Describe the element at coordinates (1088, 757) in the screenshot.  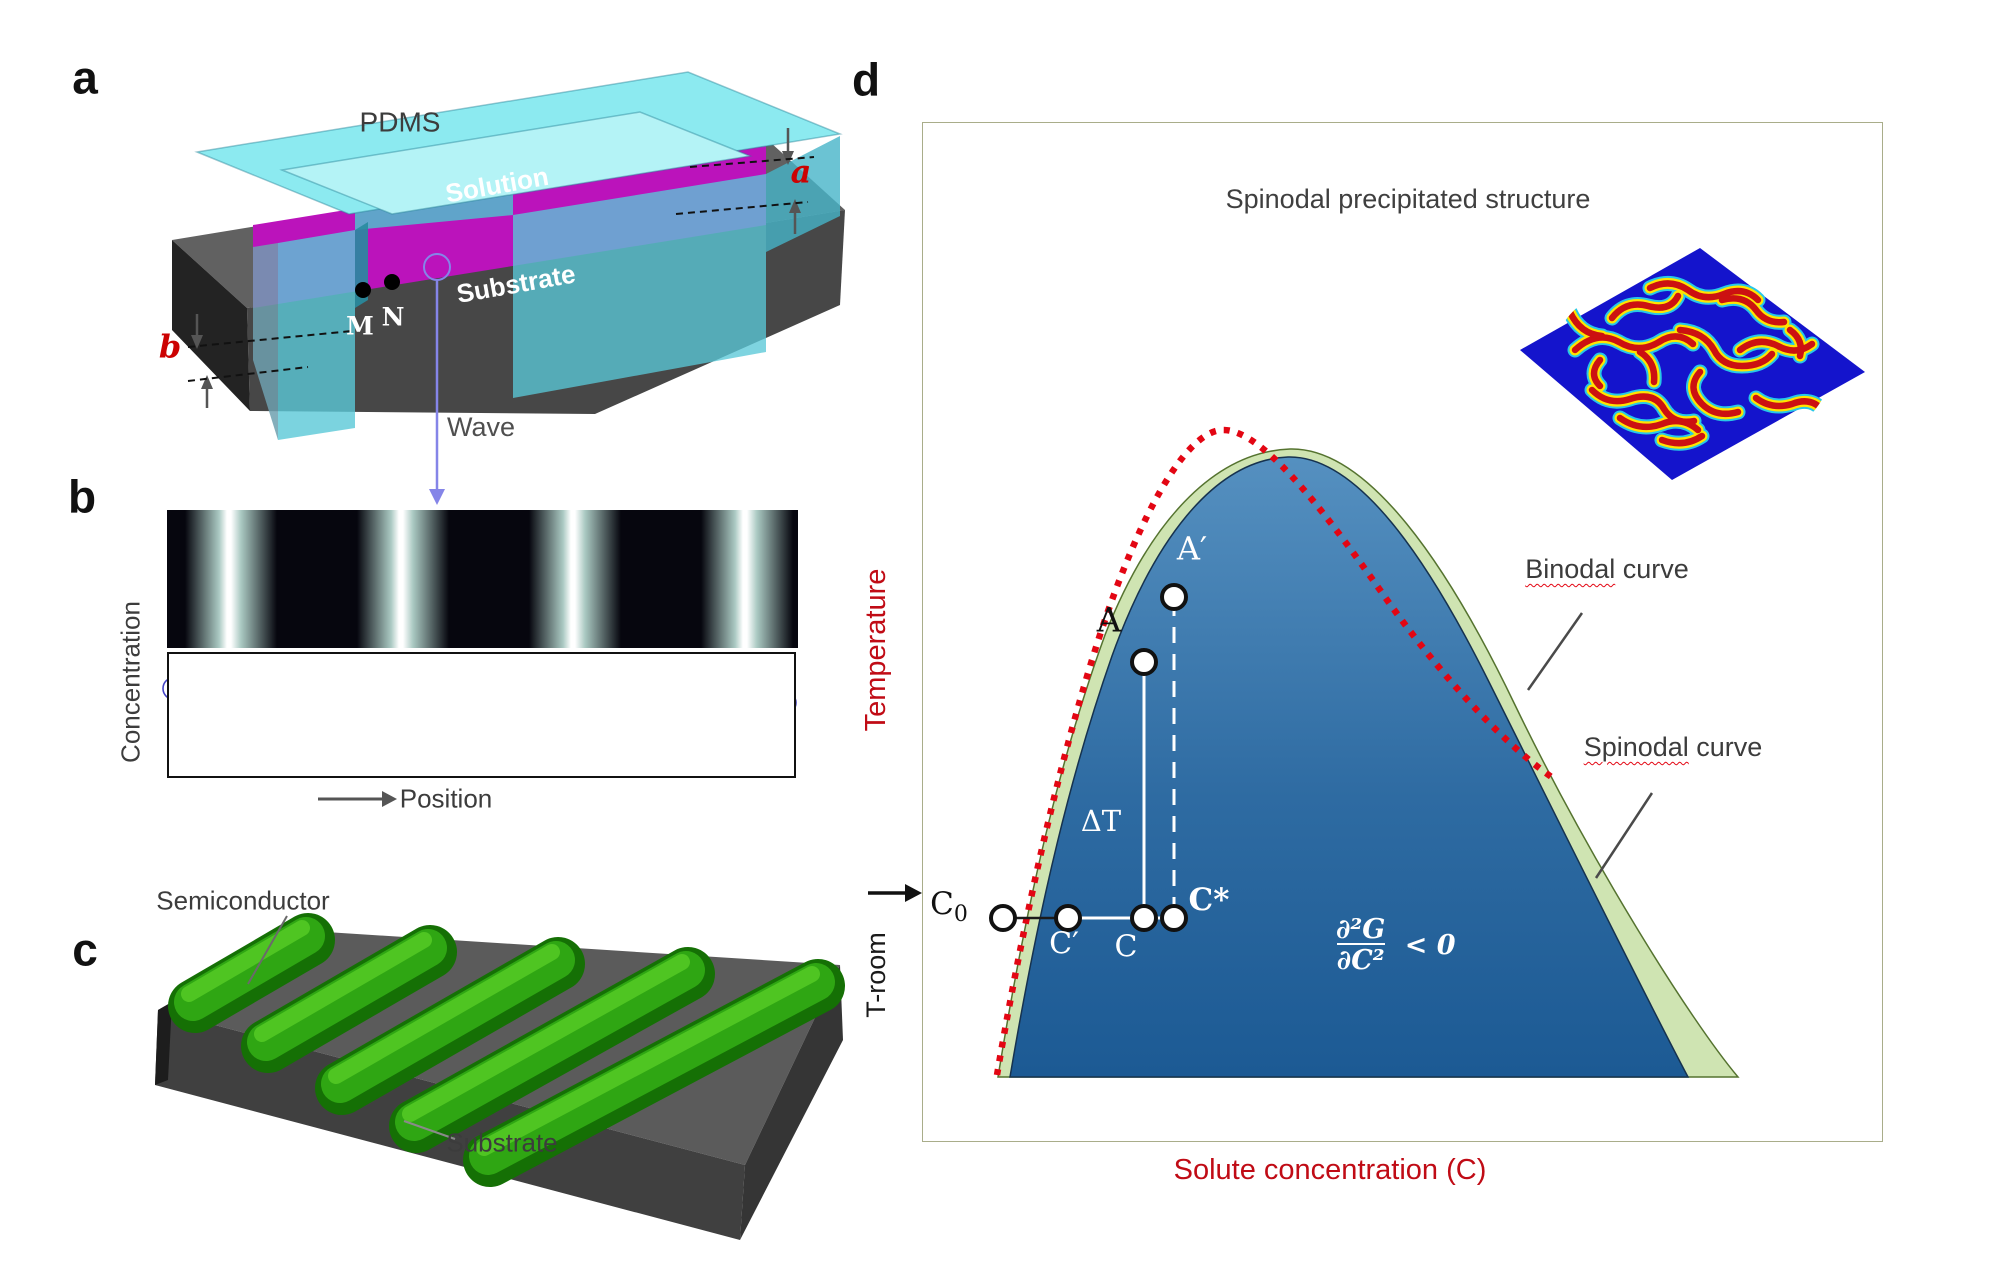
I see `point-markers` at that location.